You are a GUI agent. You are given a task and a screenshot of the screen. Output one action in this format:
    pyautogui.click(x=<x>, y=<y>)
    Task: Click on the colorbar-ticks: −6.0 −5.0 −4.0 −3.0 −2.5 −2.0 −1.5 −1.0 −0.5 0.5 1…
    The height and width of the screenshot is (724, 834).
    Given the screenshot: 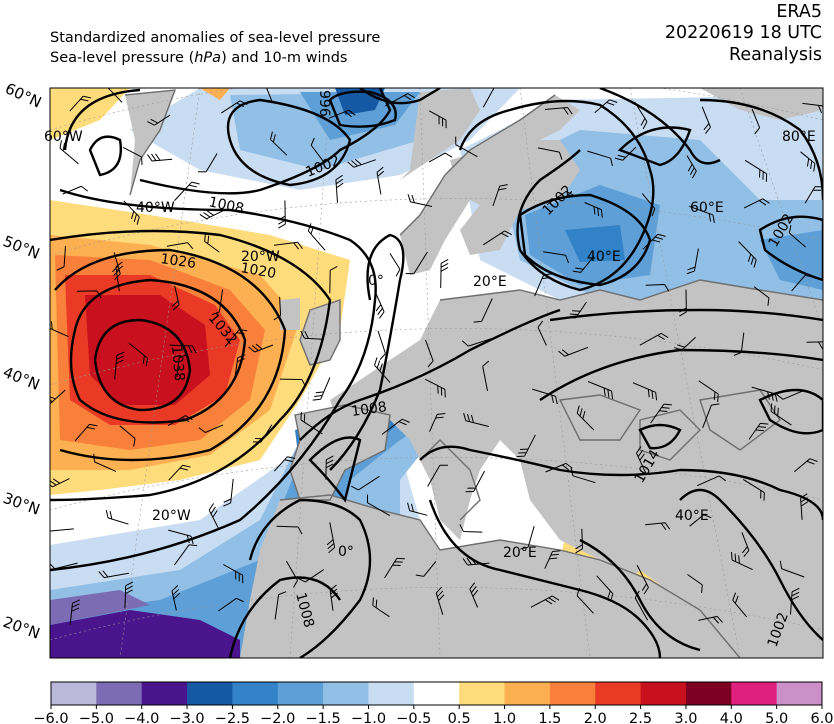 What is the action you would take?
    pyautogui.click(x=433, y=714)
    